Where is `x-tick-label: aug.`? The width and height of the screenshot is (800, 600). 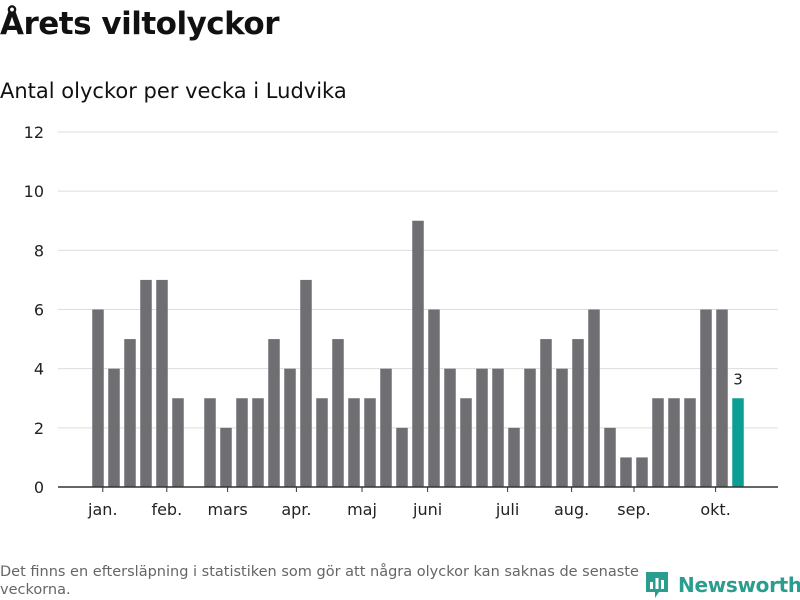
x-tick-label: aug. is located at coordinates (571, 509).